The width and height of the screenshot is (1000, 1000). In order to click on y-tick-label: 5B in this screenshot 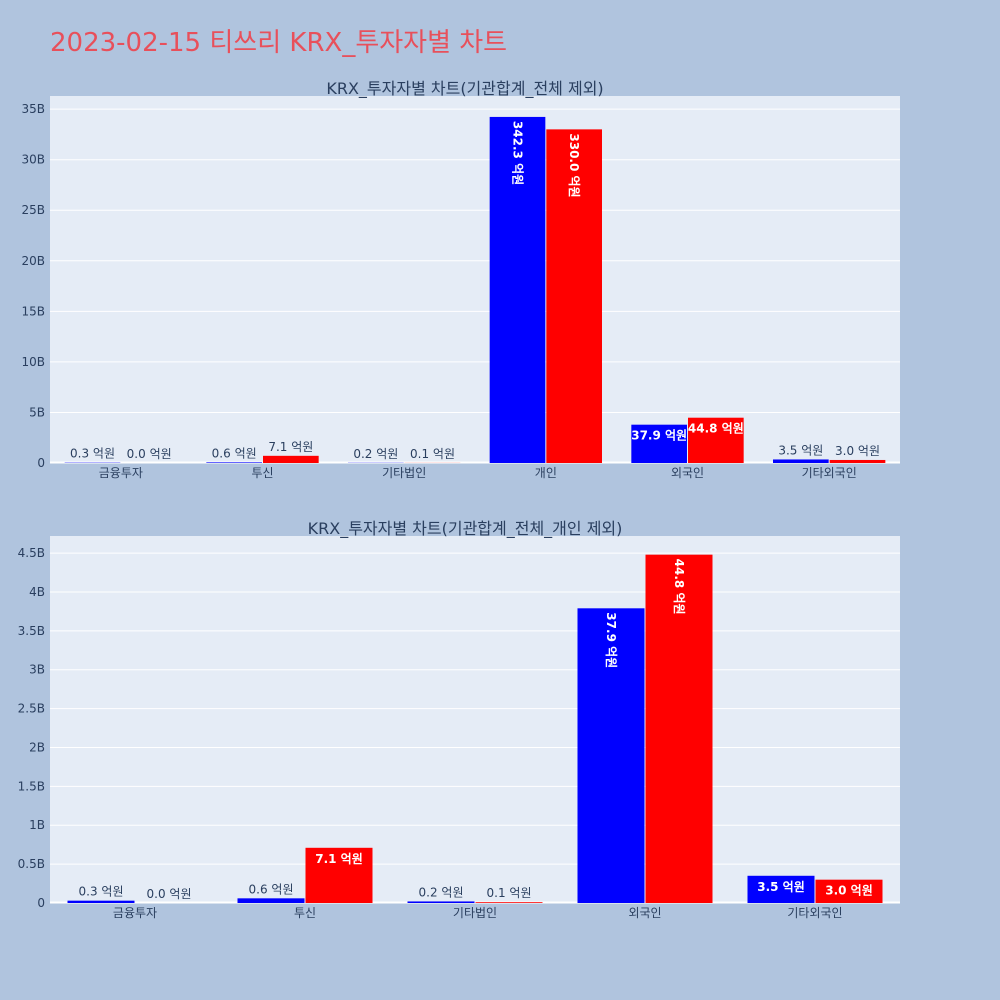, I will do `click(37, 412)`.